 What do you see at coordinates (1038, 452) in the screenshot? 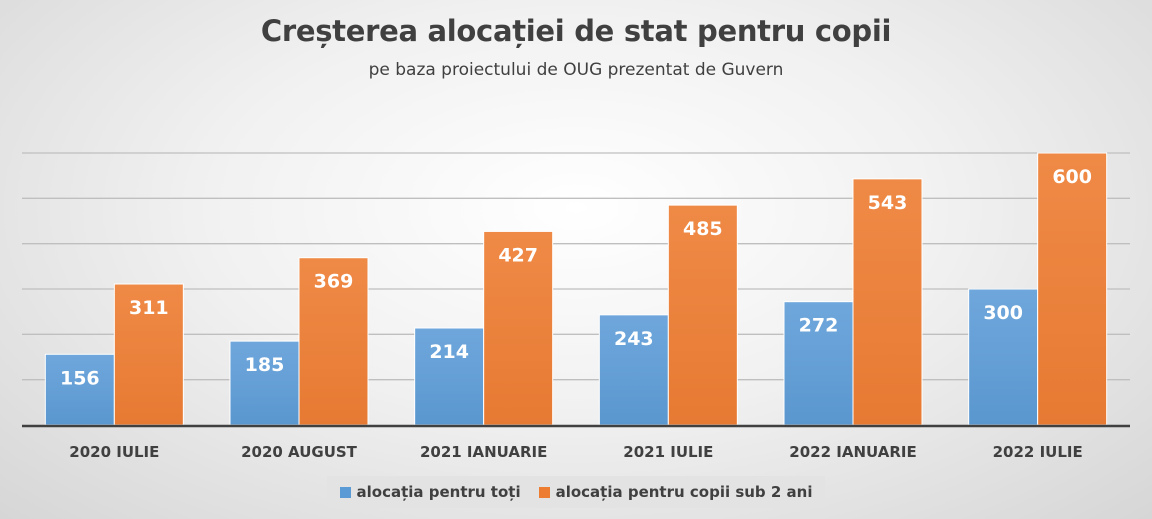
I see `x-tick-label-5: 2022 IULIE` at bounding box center [1038, 452].